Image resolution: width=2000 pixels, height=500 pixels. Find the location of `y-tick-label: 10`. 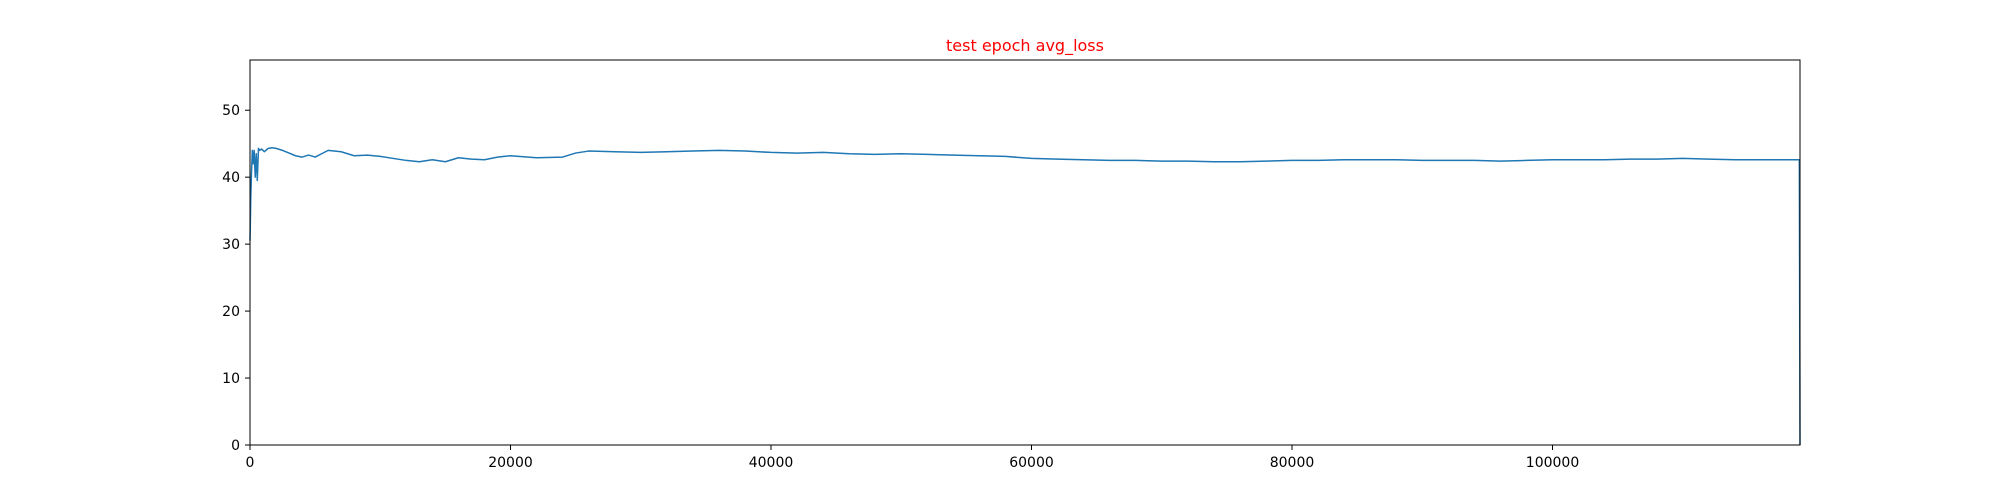

y-tick-label: 10 is located at coordinates (231, 379).